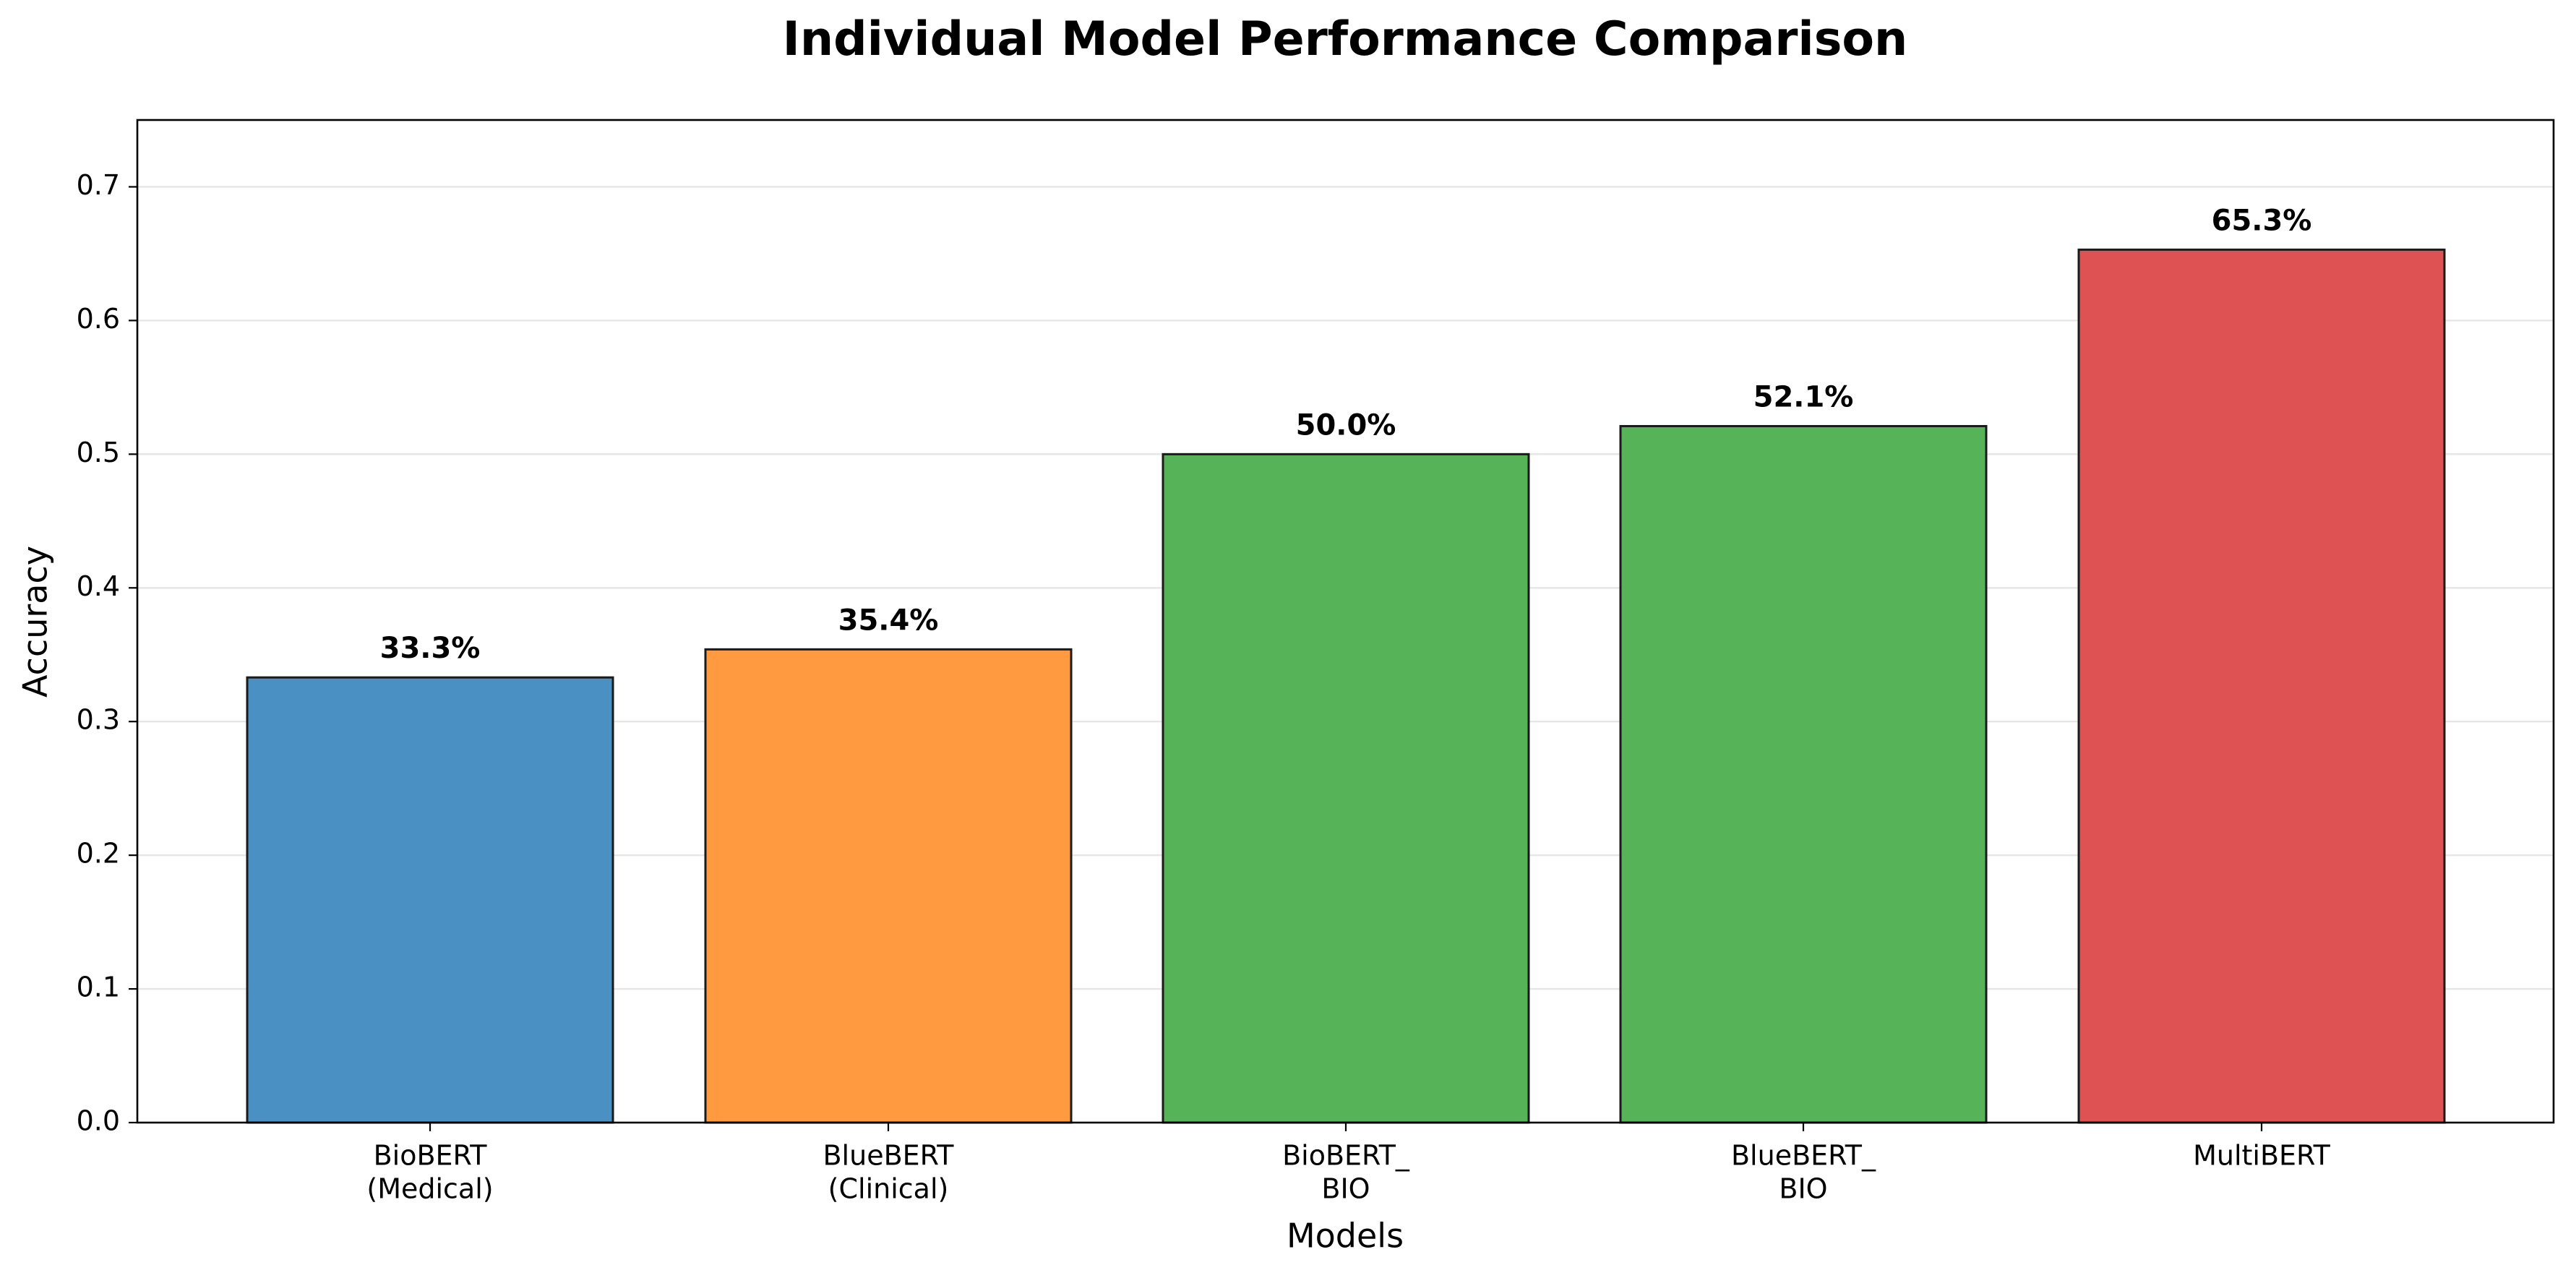 This screenshot has height=1278, width=2576. I want to click on x-tick-label: BioBERT, so click(431, 1156).